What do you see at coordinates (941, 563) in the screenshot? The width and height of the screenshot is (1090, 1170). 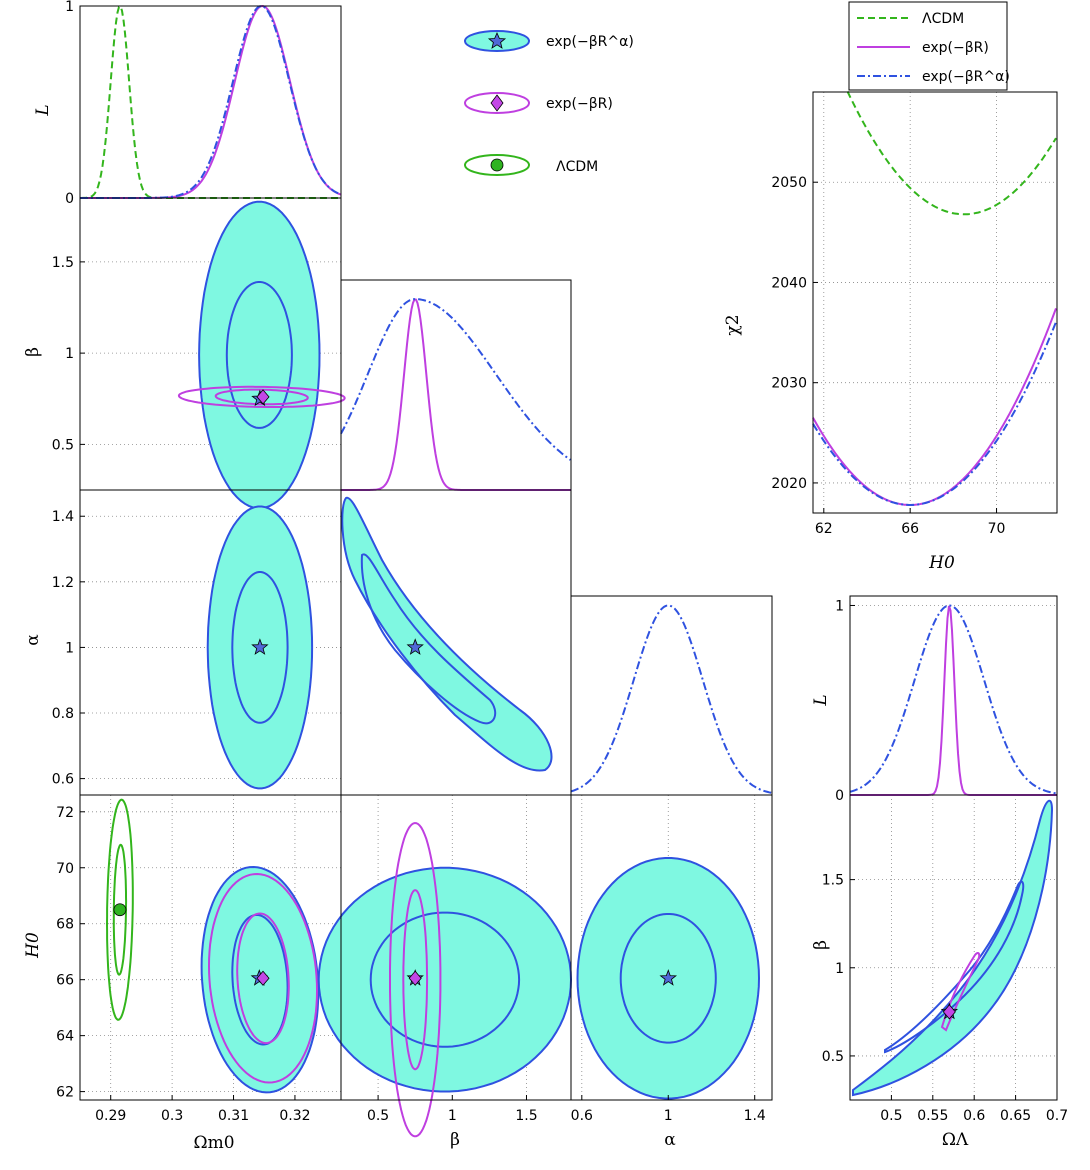 I see `xlabel-H0: H0` at bounding box center [941, 563].